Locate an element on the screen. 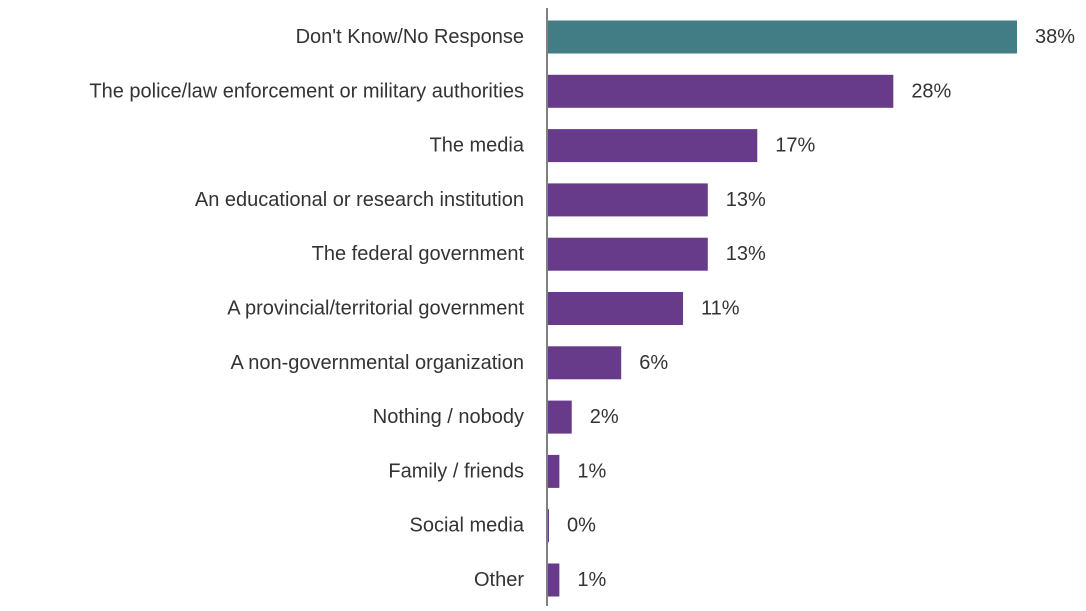 The width and height of the screenshot is (1086, 611). bar-nothing-nobody is located at coordinates (559, 417).